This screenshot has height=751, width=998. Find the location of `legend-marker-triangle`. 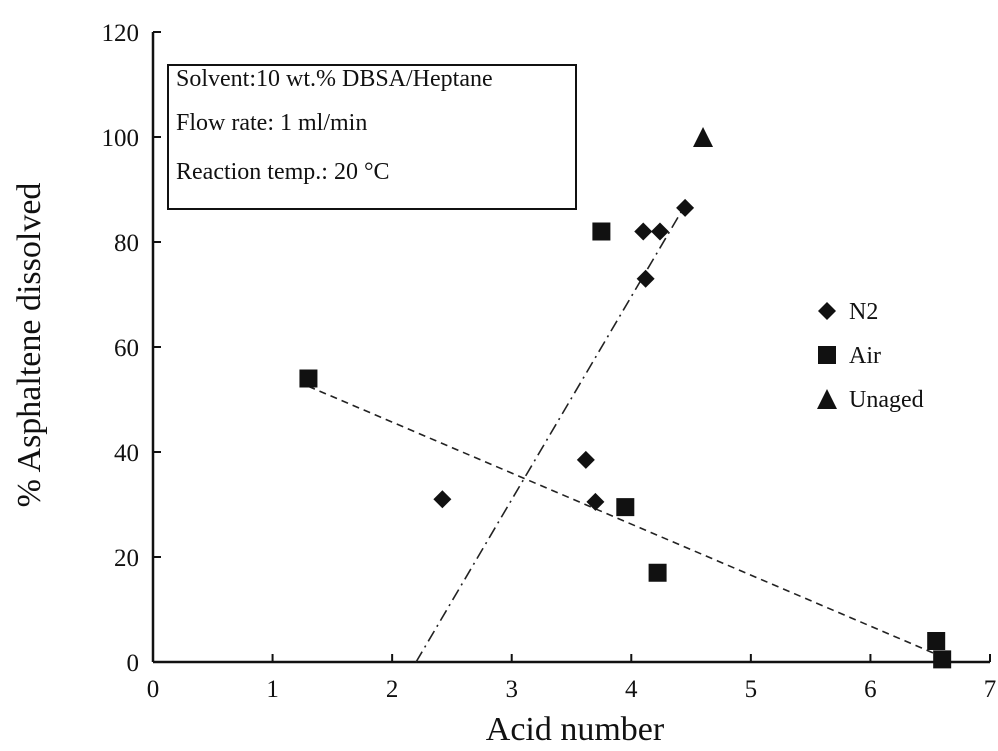

legend-marker-triangle is located at coordinates (827, 399).